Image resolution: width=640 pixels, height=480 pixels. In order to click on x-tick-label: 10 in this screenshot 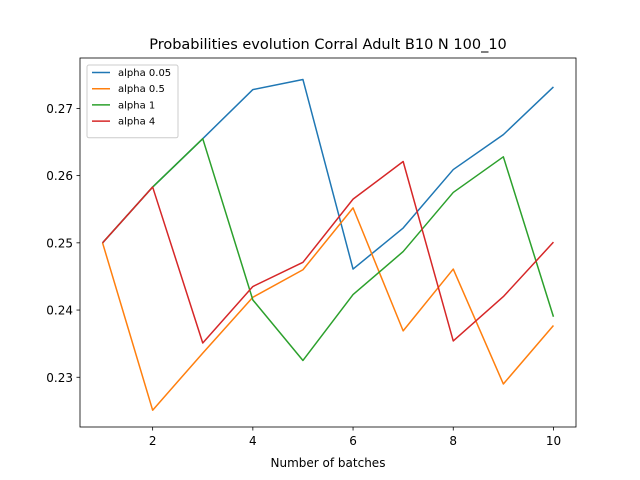, I will do `click(553, 441)`.